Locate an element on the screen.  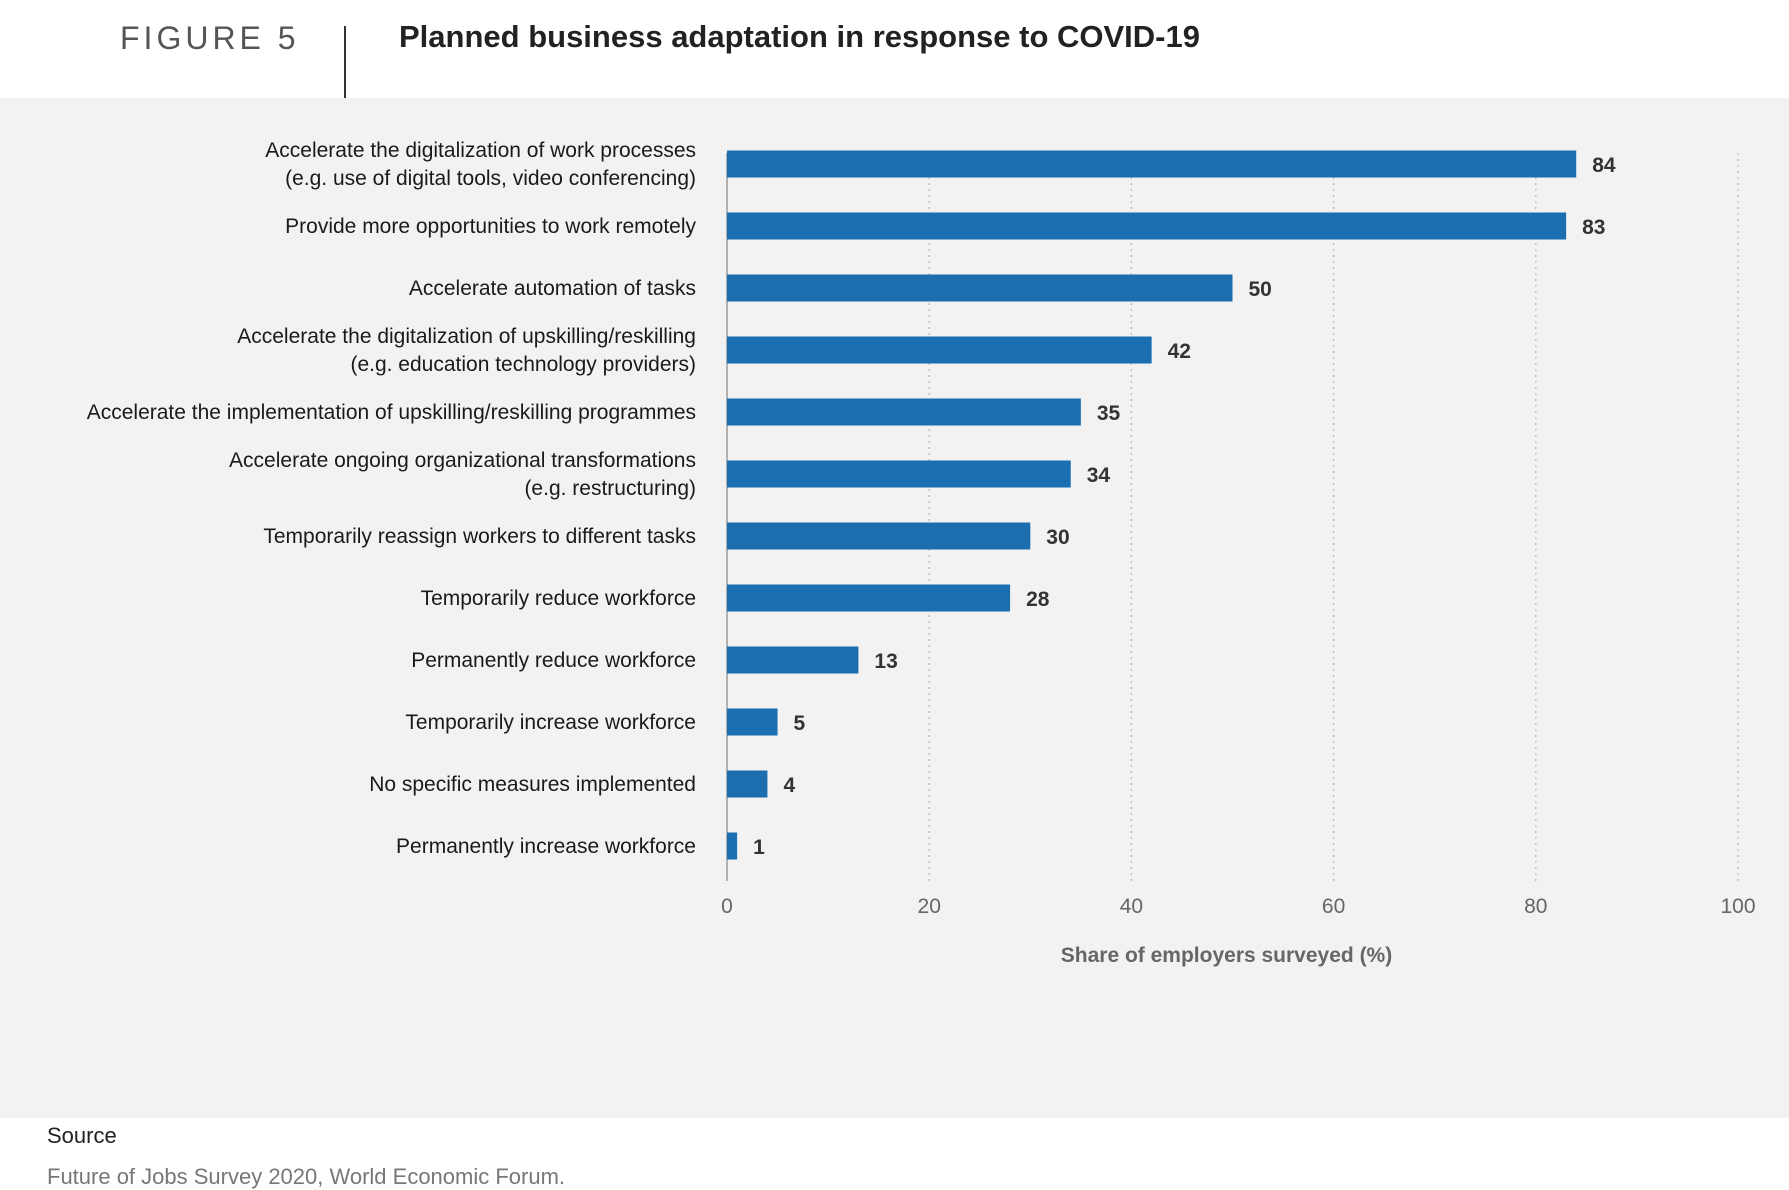
data-label: 13 is located at coordinates (885, 661).